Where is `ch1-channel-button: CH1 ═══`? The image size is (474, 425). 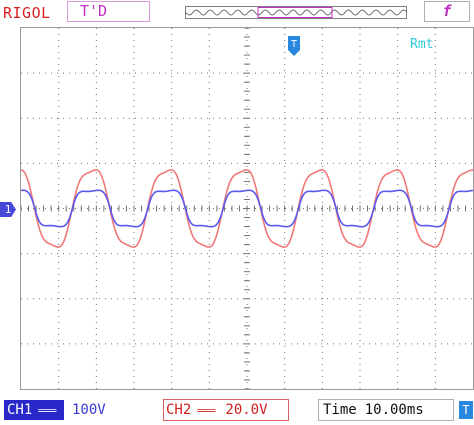 ch1-channel-button: CH1 ═══ is located at coordinates (34, 410).